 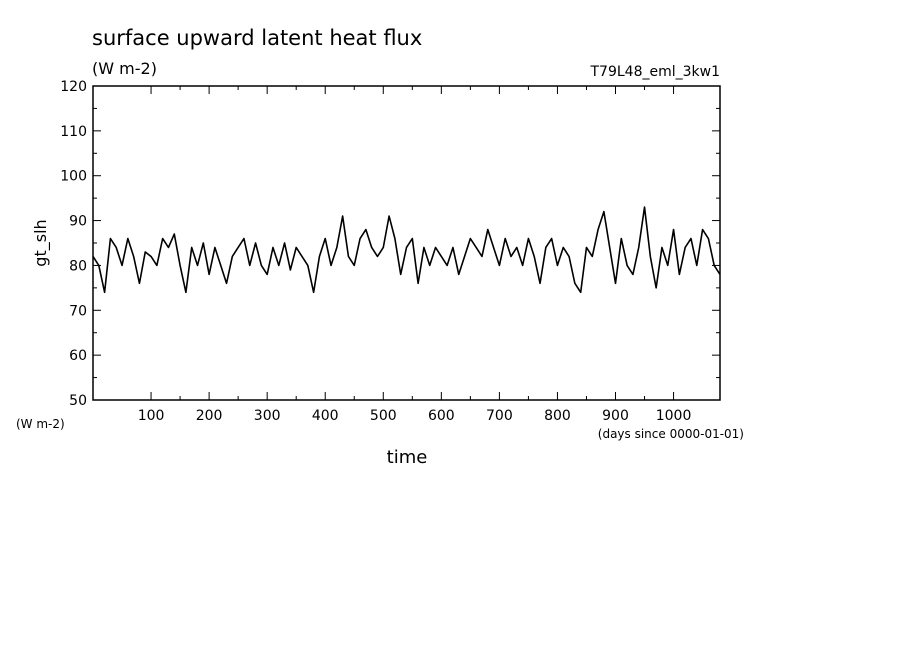 What do you see at coordinates (383, 416) in the screenshot?
I see `x-tick-label: 500` at bounding box center [383, 416].